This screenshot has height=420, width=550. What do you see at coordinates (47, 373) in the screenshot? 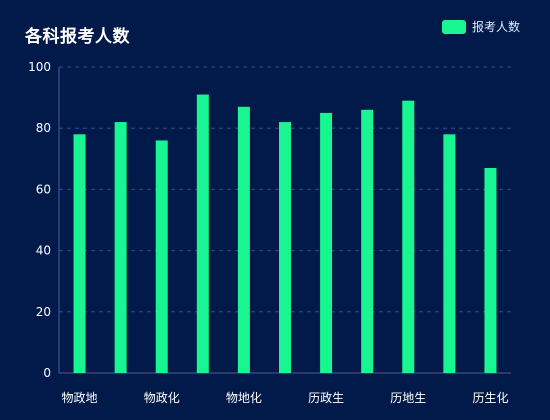
I see `y-tick-label: 0` at bounding box center [47, 373].